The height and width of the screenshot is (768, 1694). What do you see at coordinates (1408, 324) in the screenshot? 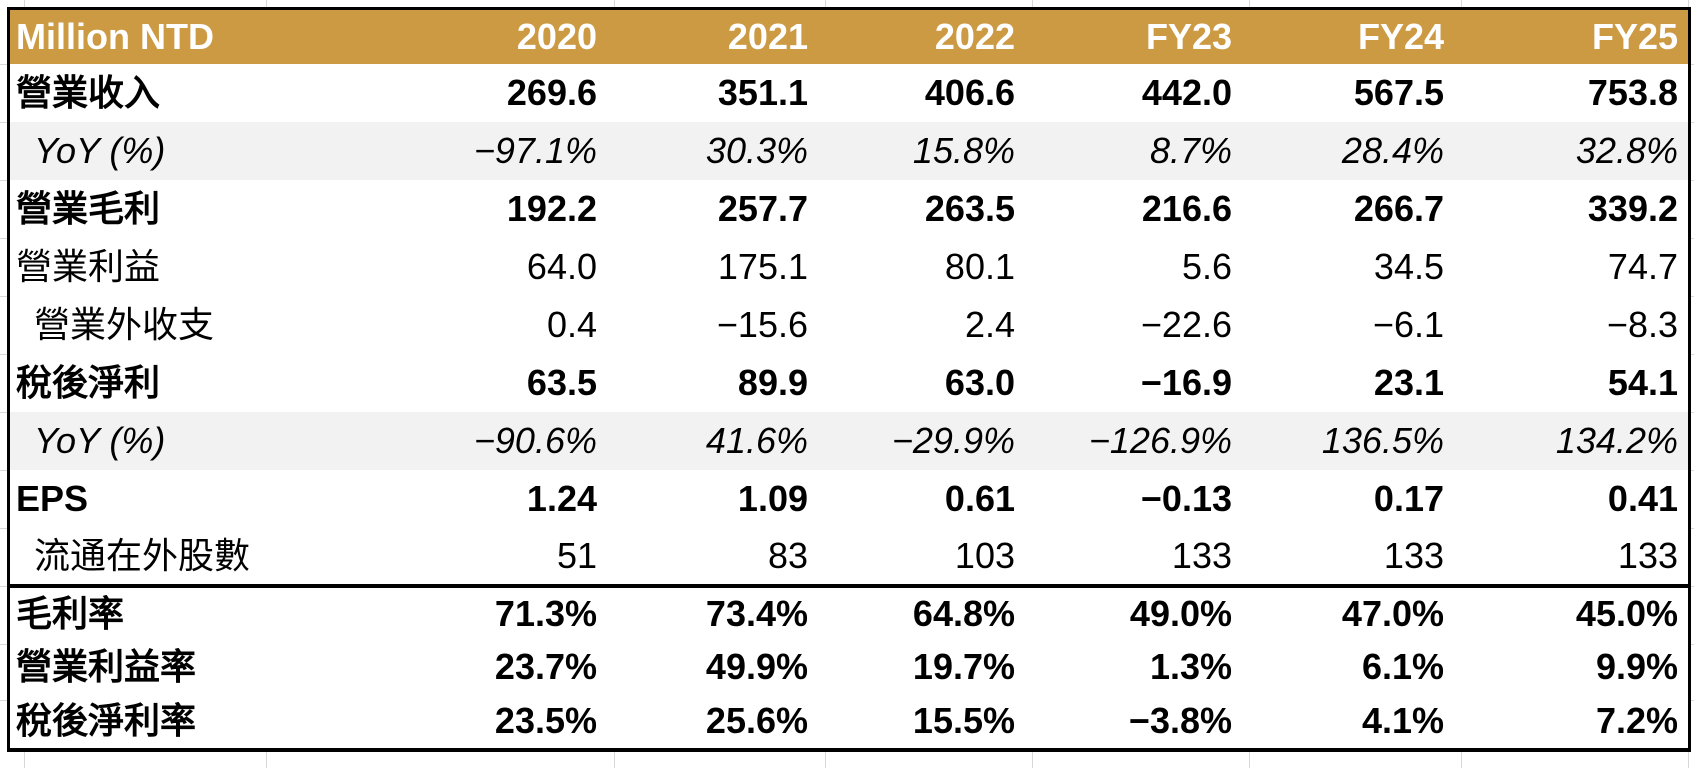
I see `cell: −6.1` at bounding box center [1408, 324].